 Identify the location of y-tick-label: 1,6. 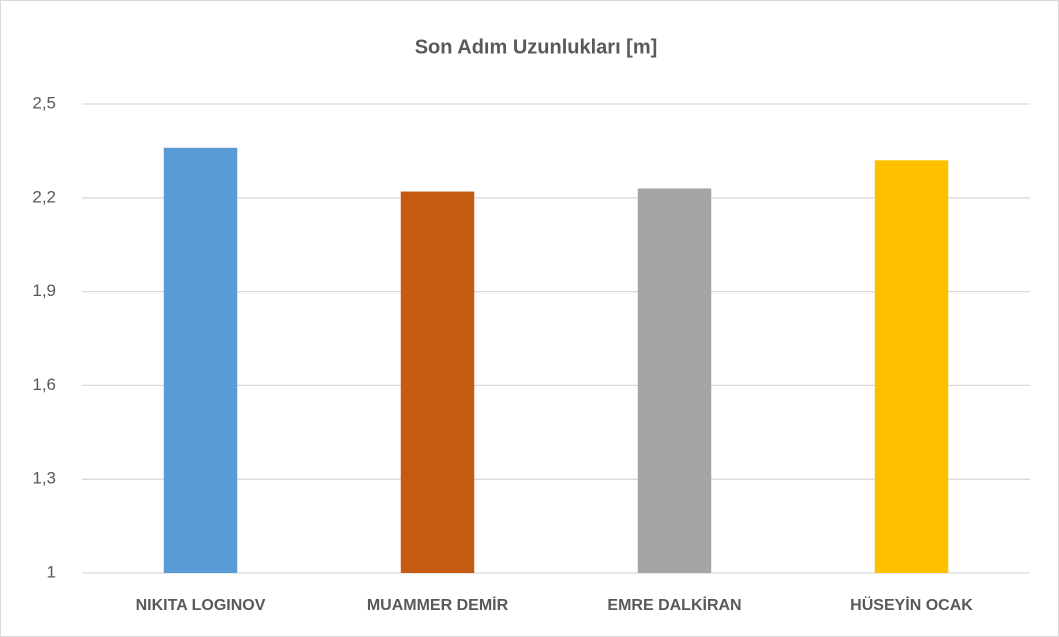
(44, 384).